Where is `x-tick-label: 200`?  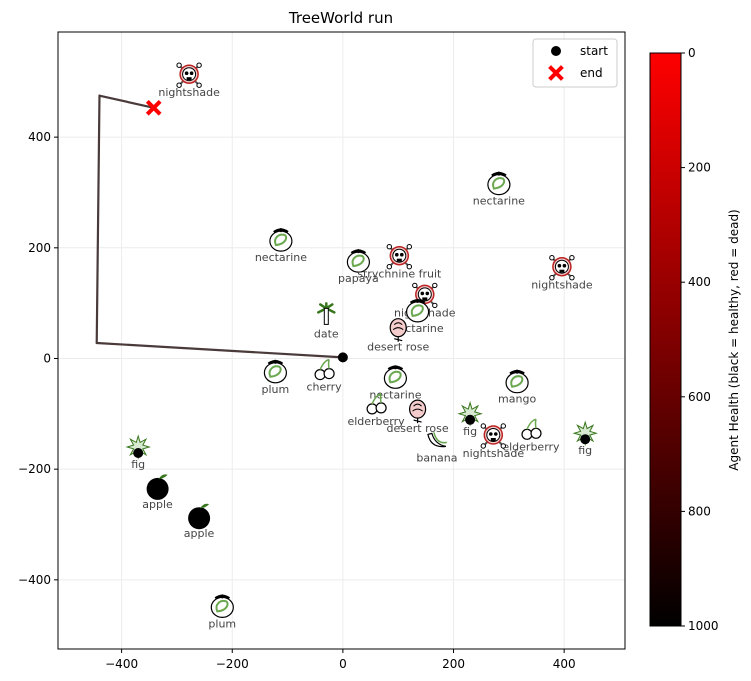 x-tick-label: 200 is located at coordinates (453, 664).